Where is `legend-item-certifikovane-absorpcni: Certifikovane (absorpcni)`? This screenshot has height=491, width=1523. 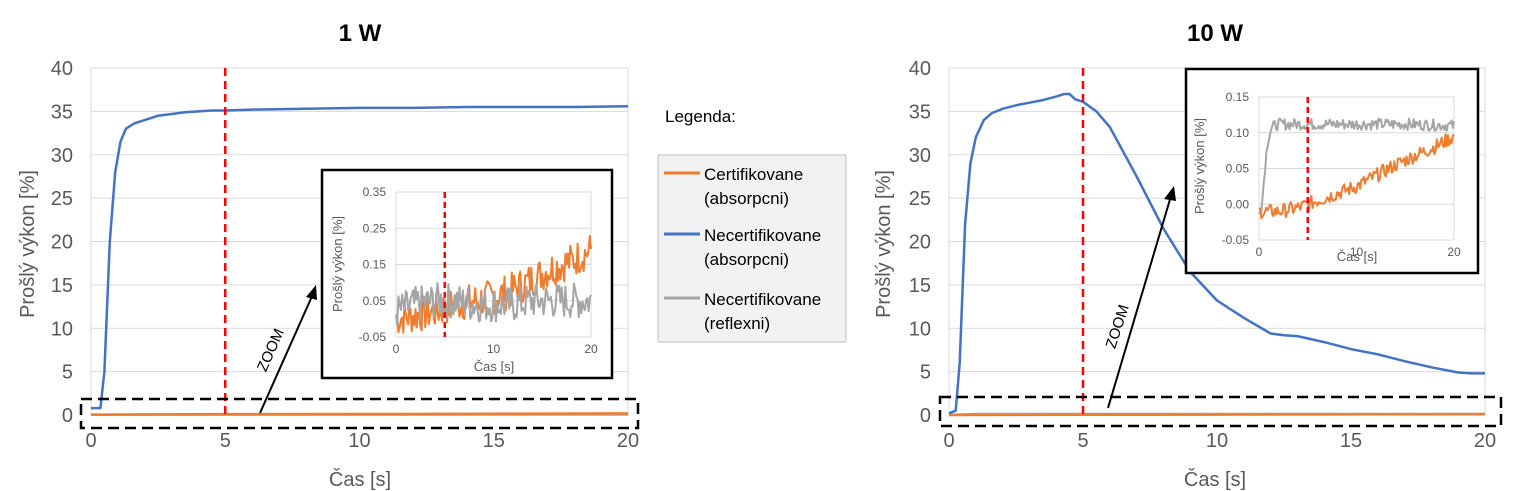
legend-item-certifikovane-absorpcni: Certifikovane (absorpcni) is located at coordinates (733, 186).